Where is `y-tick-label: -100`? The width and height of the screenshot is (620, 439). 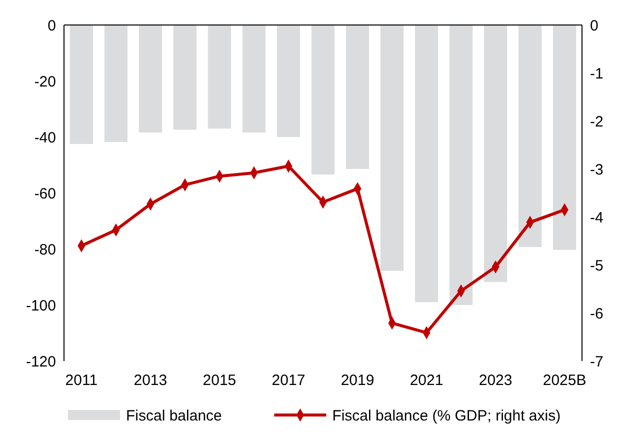 y-tick-label: -100 is located at coordinates (41, 305).